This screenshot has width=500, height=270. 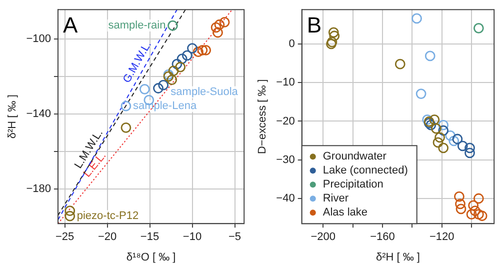 What do you see at coordinates (107, 237) in the screenshot?
I see `x-tick-label: −20` at bounding box center [107, 237].